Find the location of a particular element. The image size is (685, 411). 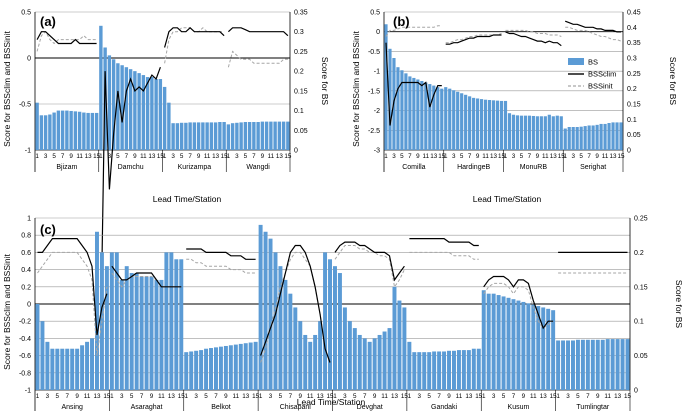

station-label: Bjizam is located at coordinates (66, 167).